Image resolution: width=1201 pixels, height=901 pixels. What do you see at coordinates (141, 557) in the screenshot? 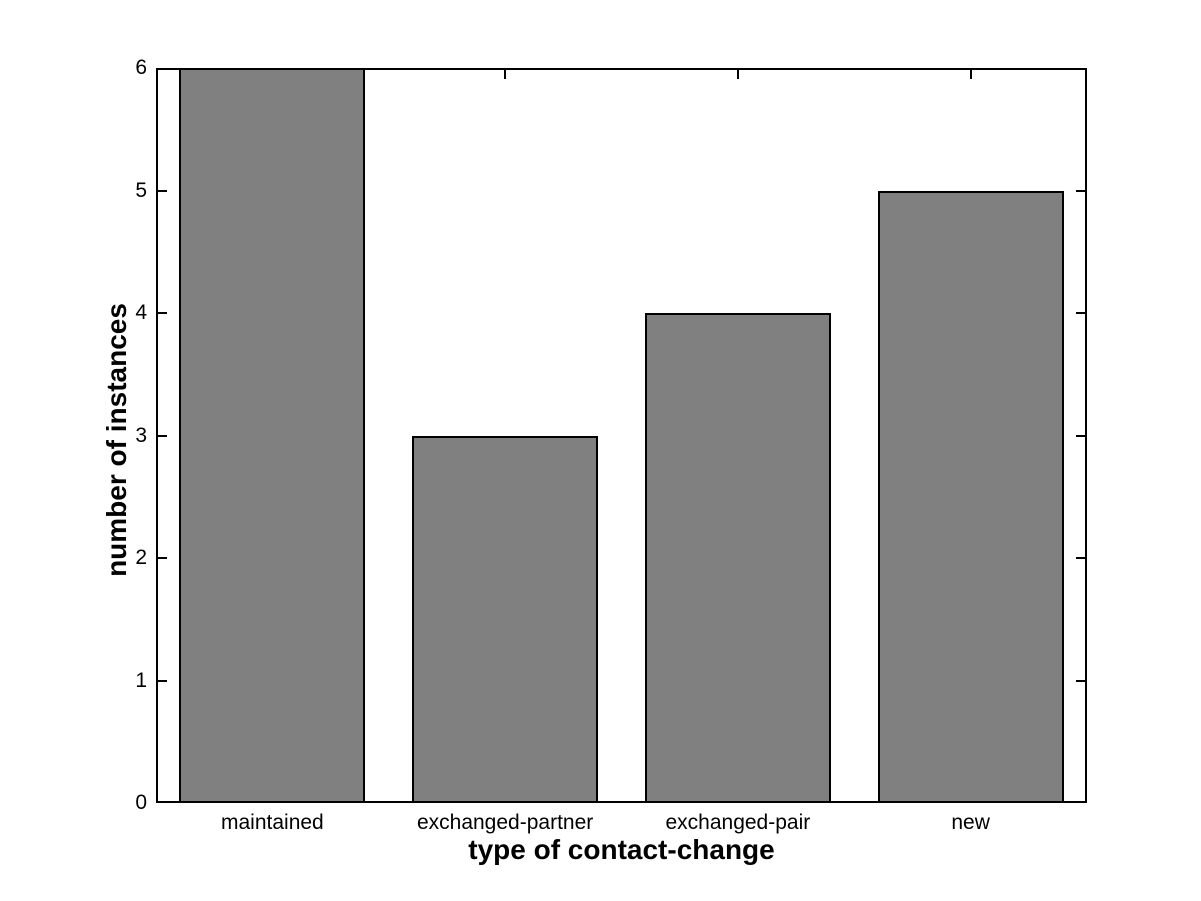
I see `y-tick-label-2: 2` at bounding box center [141, 557].